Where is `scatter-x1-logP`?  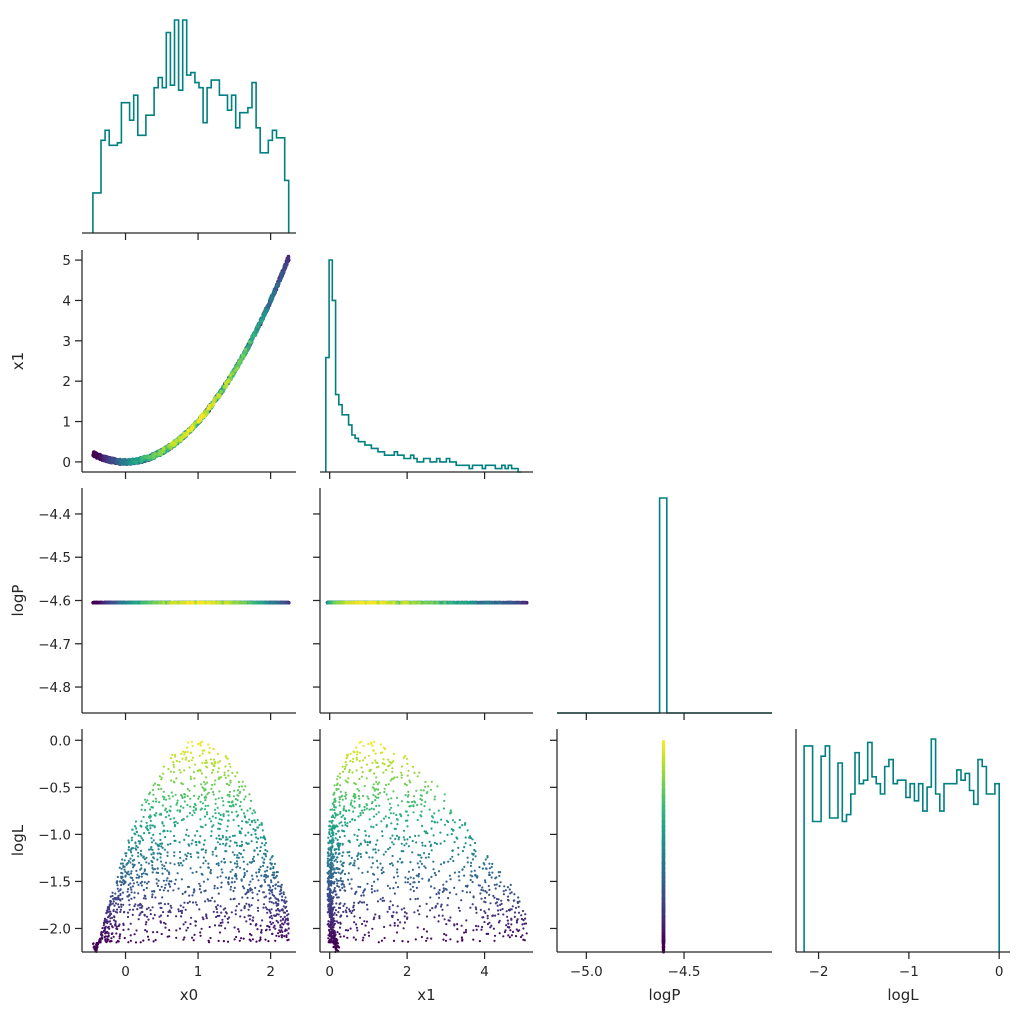
scatter-x1-logP is located at coordinates (427, 602).